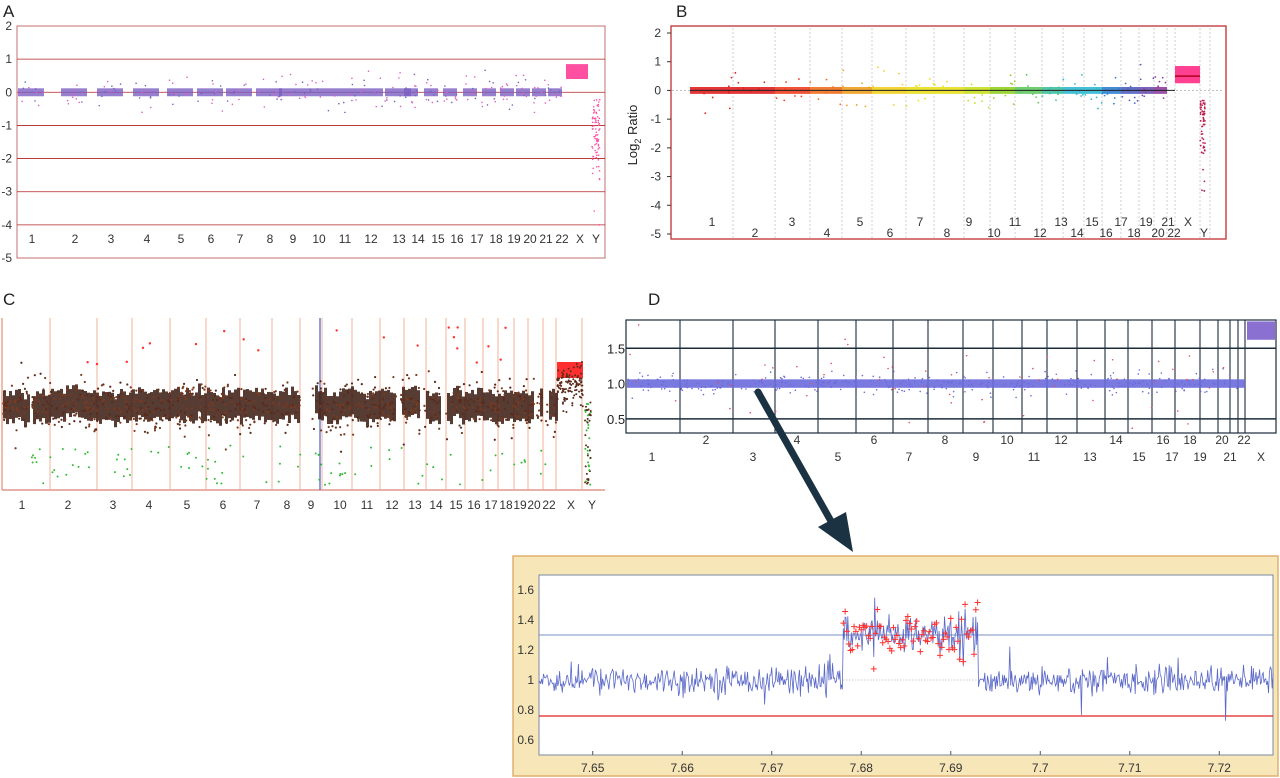 This screenshot has width=1280, height=778. What do you see at coordinates (309, 145) in the screenshot?
I see `chart-a-points` at bounding box center [309, 145].